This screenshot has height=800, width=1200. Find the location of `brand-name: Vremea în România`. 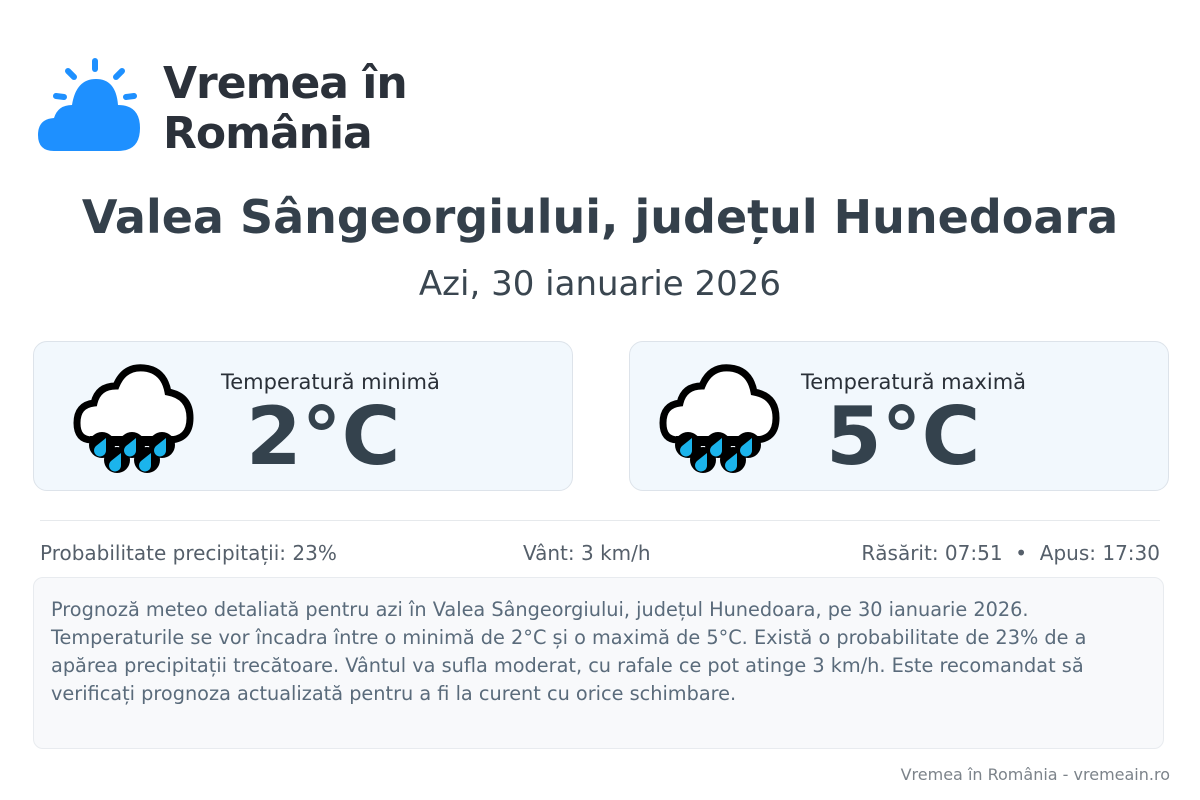

brand-name: Vremea în România is located at coordinates (285, 108).